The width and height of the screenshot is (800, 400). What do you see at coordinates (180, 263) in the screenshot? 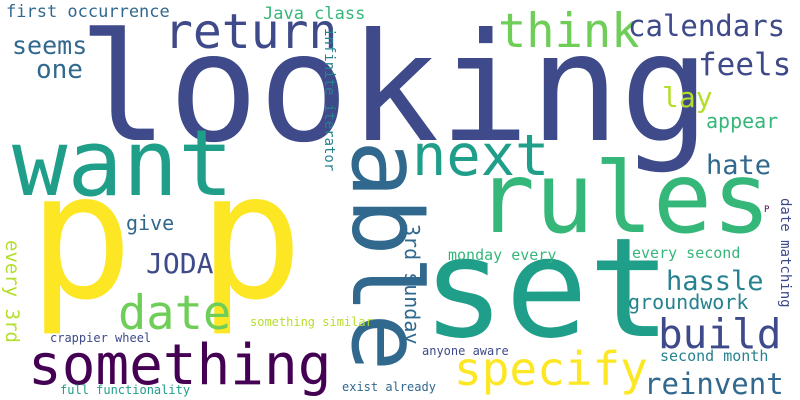
I see `word-JODA: JODA` at bounding box center [180, 263].